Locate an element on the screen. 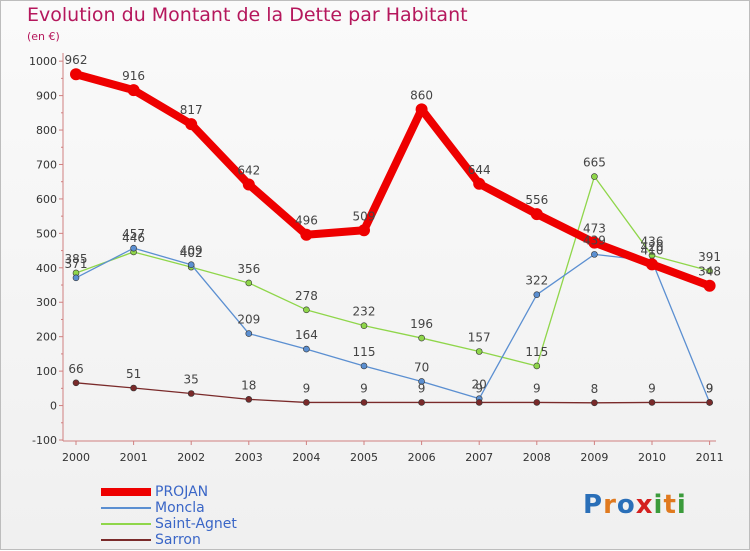 Image resolution: width=750 pixels, height=551 pixels. y-tick-label: -100 is located at coordinates (44, 440).